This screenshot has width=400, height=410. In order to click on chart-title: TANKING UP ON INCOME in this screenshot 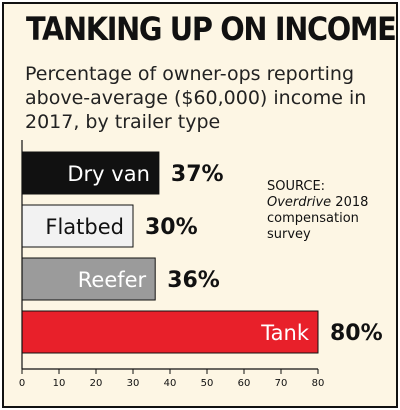, I will do `click(211, 29)`.